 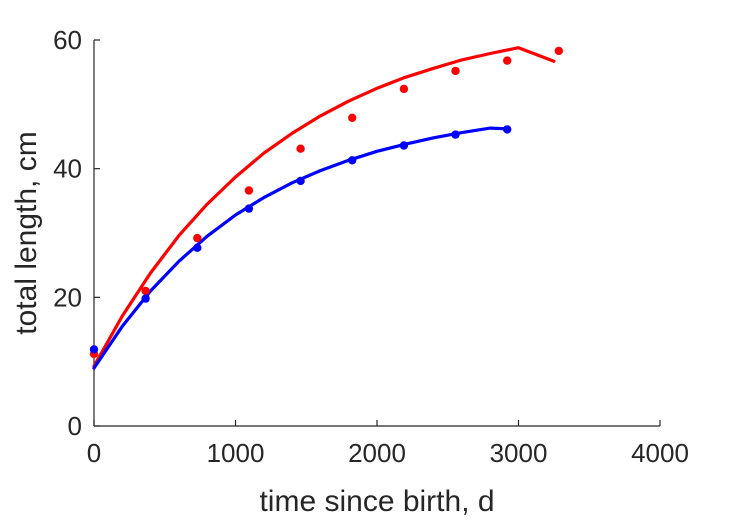 What do you see at coordinates (26, 232) in the screenshot?
I see `y-axis-label: total length, cm` at bounding box center [26, 232].